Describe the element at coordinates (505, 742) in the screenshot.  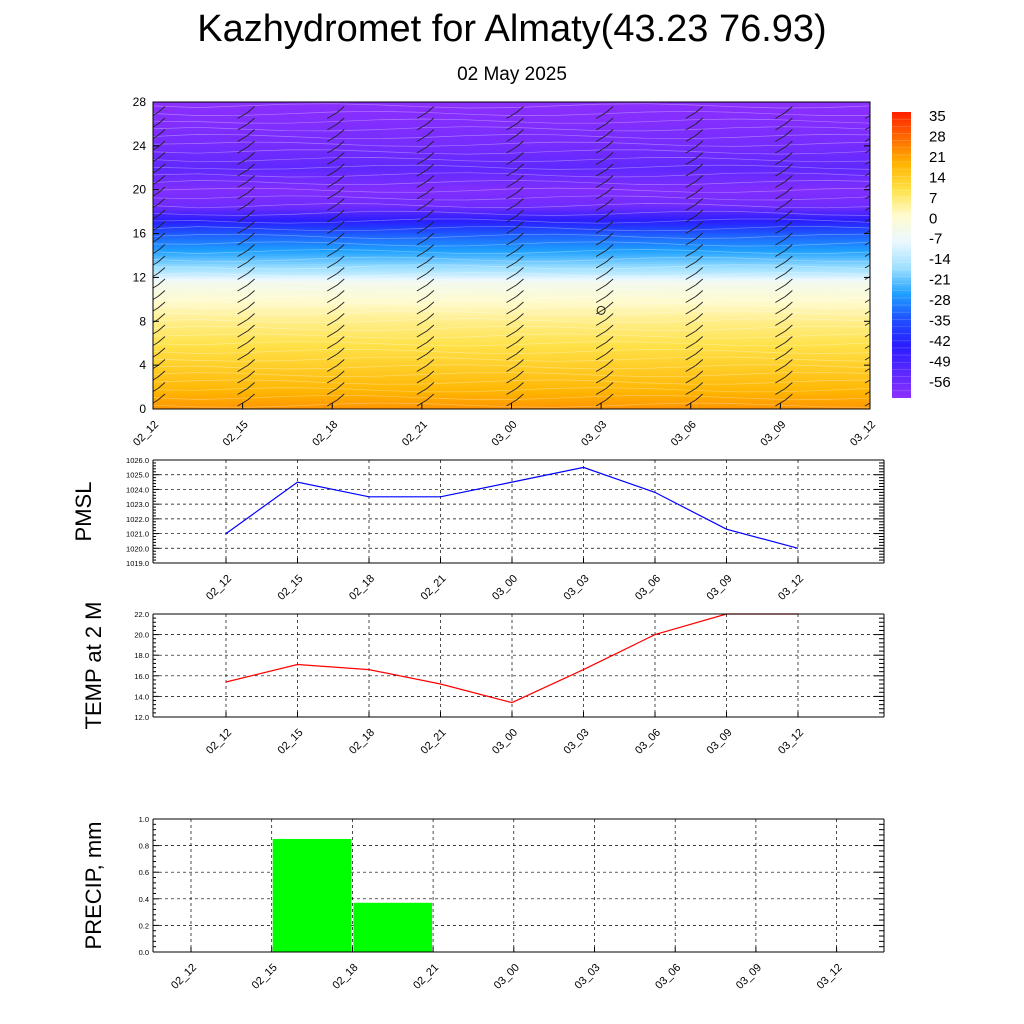
I see `x-tick-label: 03_00` at that location.